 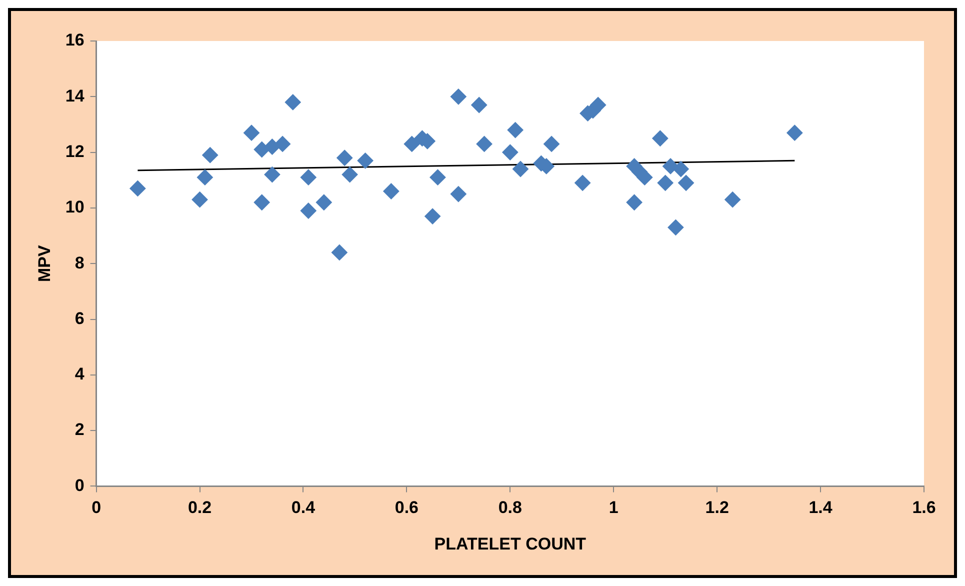 What do you see at coordinates (79, 374) in the screenshot?
I see `y-tick-label: 4` at bounding box center [79, 374].